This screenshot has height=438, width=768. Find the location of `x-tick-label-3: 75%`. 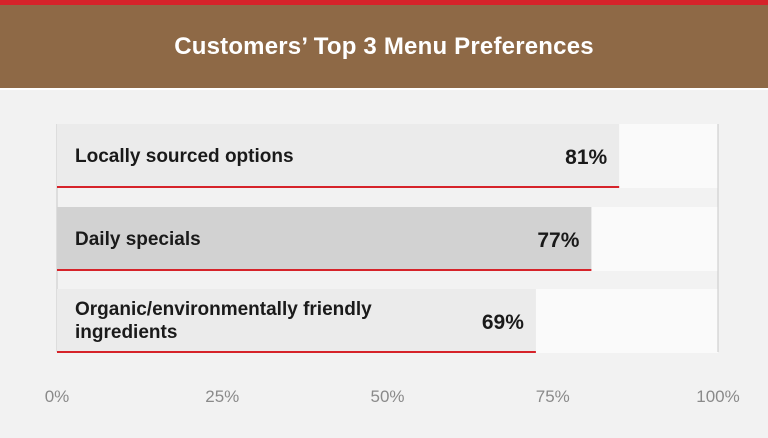

x-tick-label-3: 75% is located at coordinates (553, 396).